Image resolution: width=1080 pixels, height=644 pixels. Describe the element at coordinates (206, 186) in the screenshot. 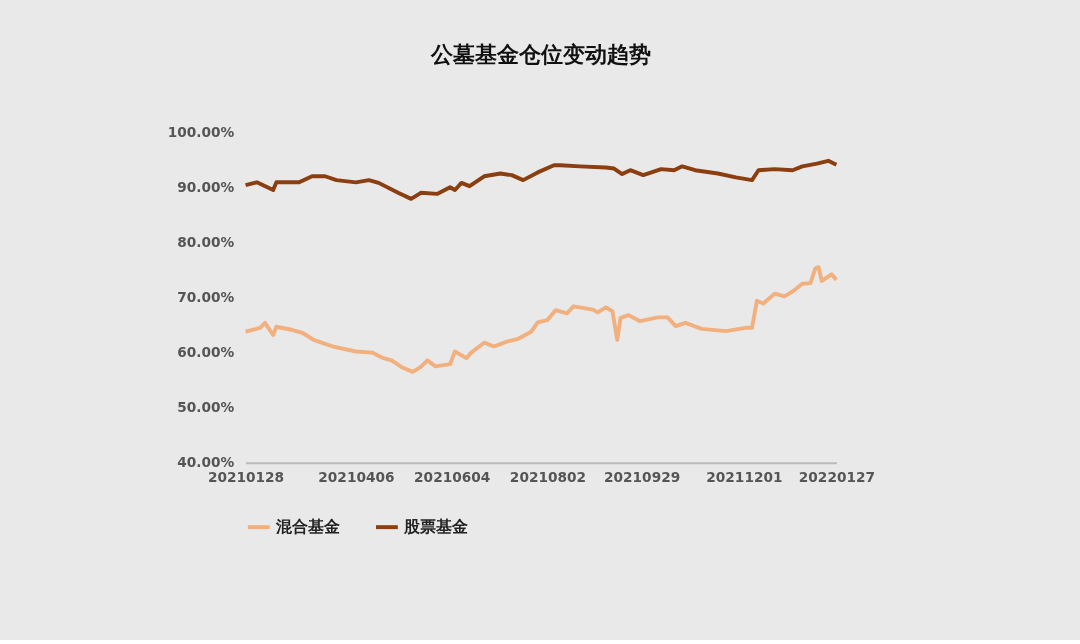

I see `y-tick-label: 90.00%` at that location.